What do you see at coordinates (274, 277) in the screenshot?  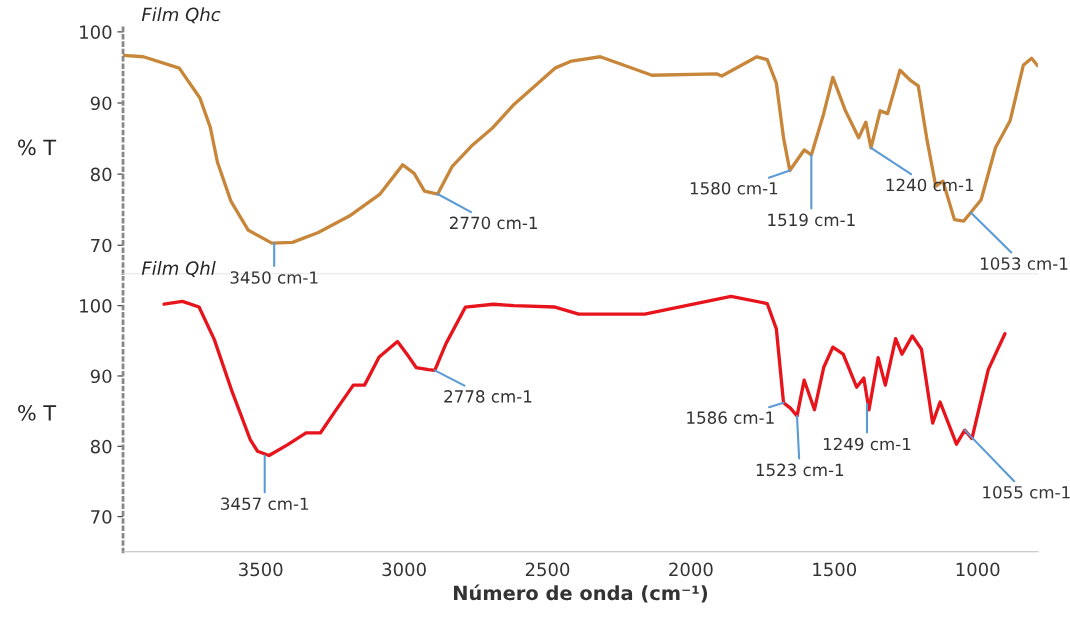 I see `annotation: 3450 cm-1` at bounding box center [274, 277].